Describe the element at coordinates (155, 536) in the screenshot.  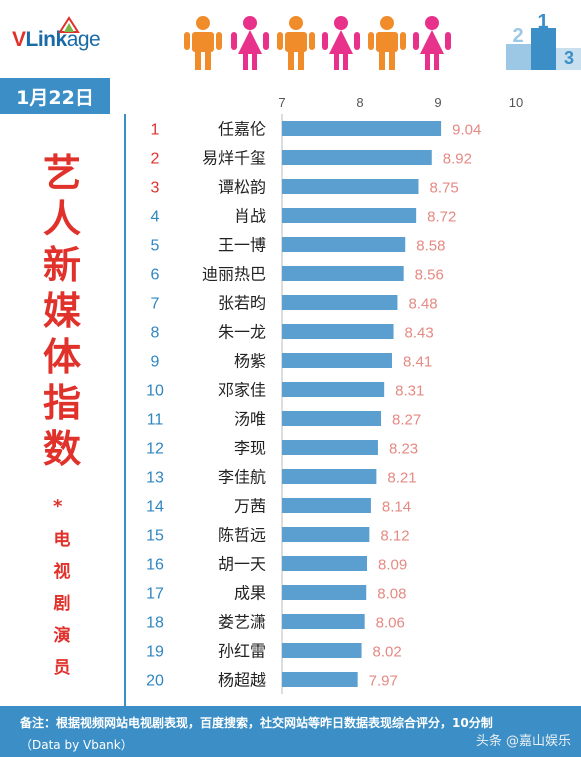
I see `rank-label: 15` at that location.